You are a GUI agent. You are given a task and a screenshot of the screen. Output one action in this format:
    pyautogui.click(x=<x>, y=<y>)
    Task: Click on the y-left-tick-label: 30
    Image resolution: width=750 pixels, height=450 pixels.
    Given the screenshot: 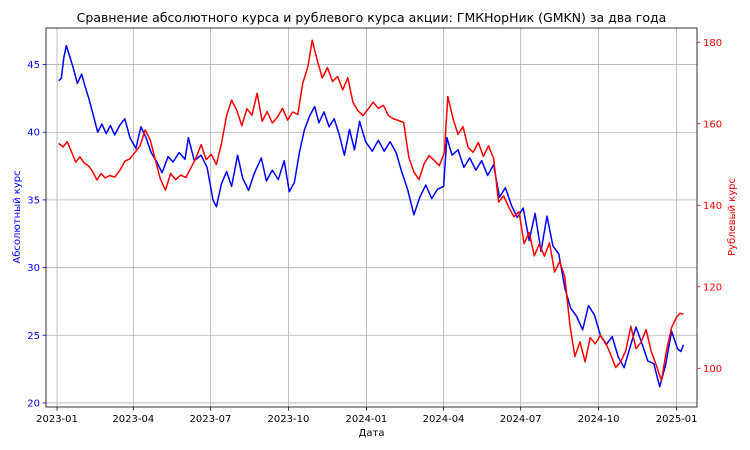 What is the action you would take?
    pyautogui.click(x=33, y=268)
    